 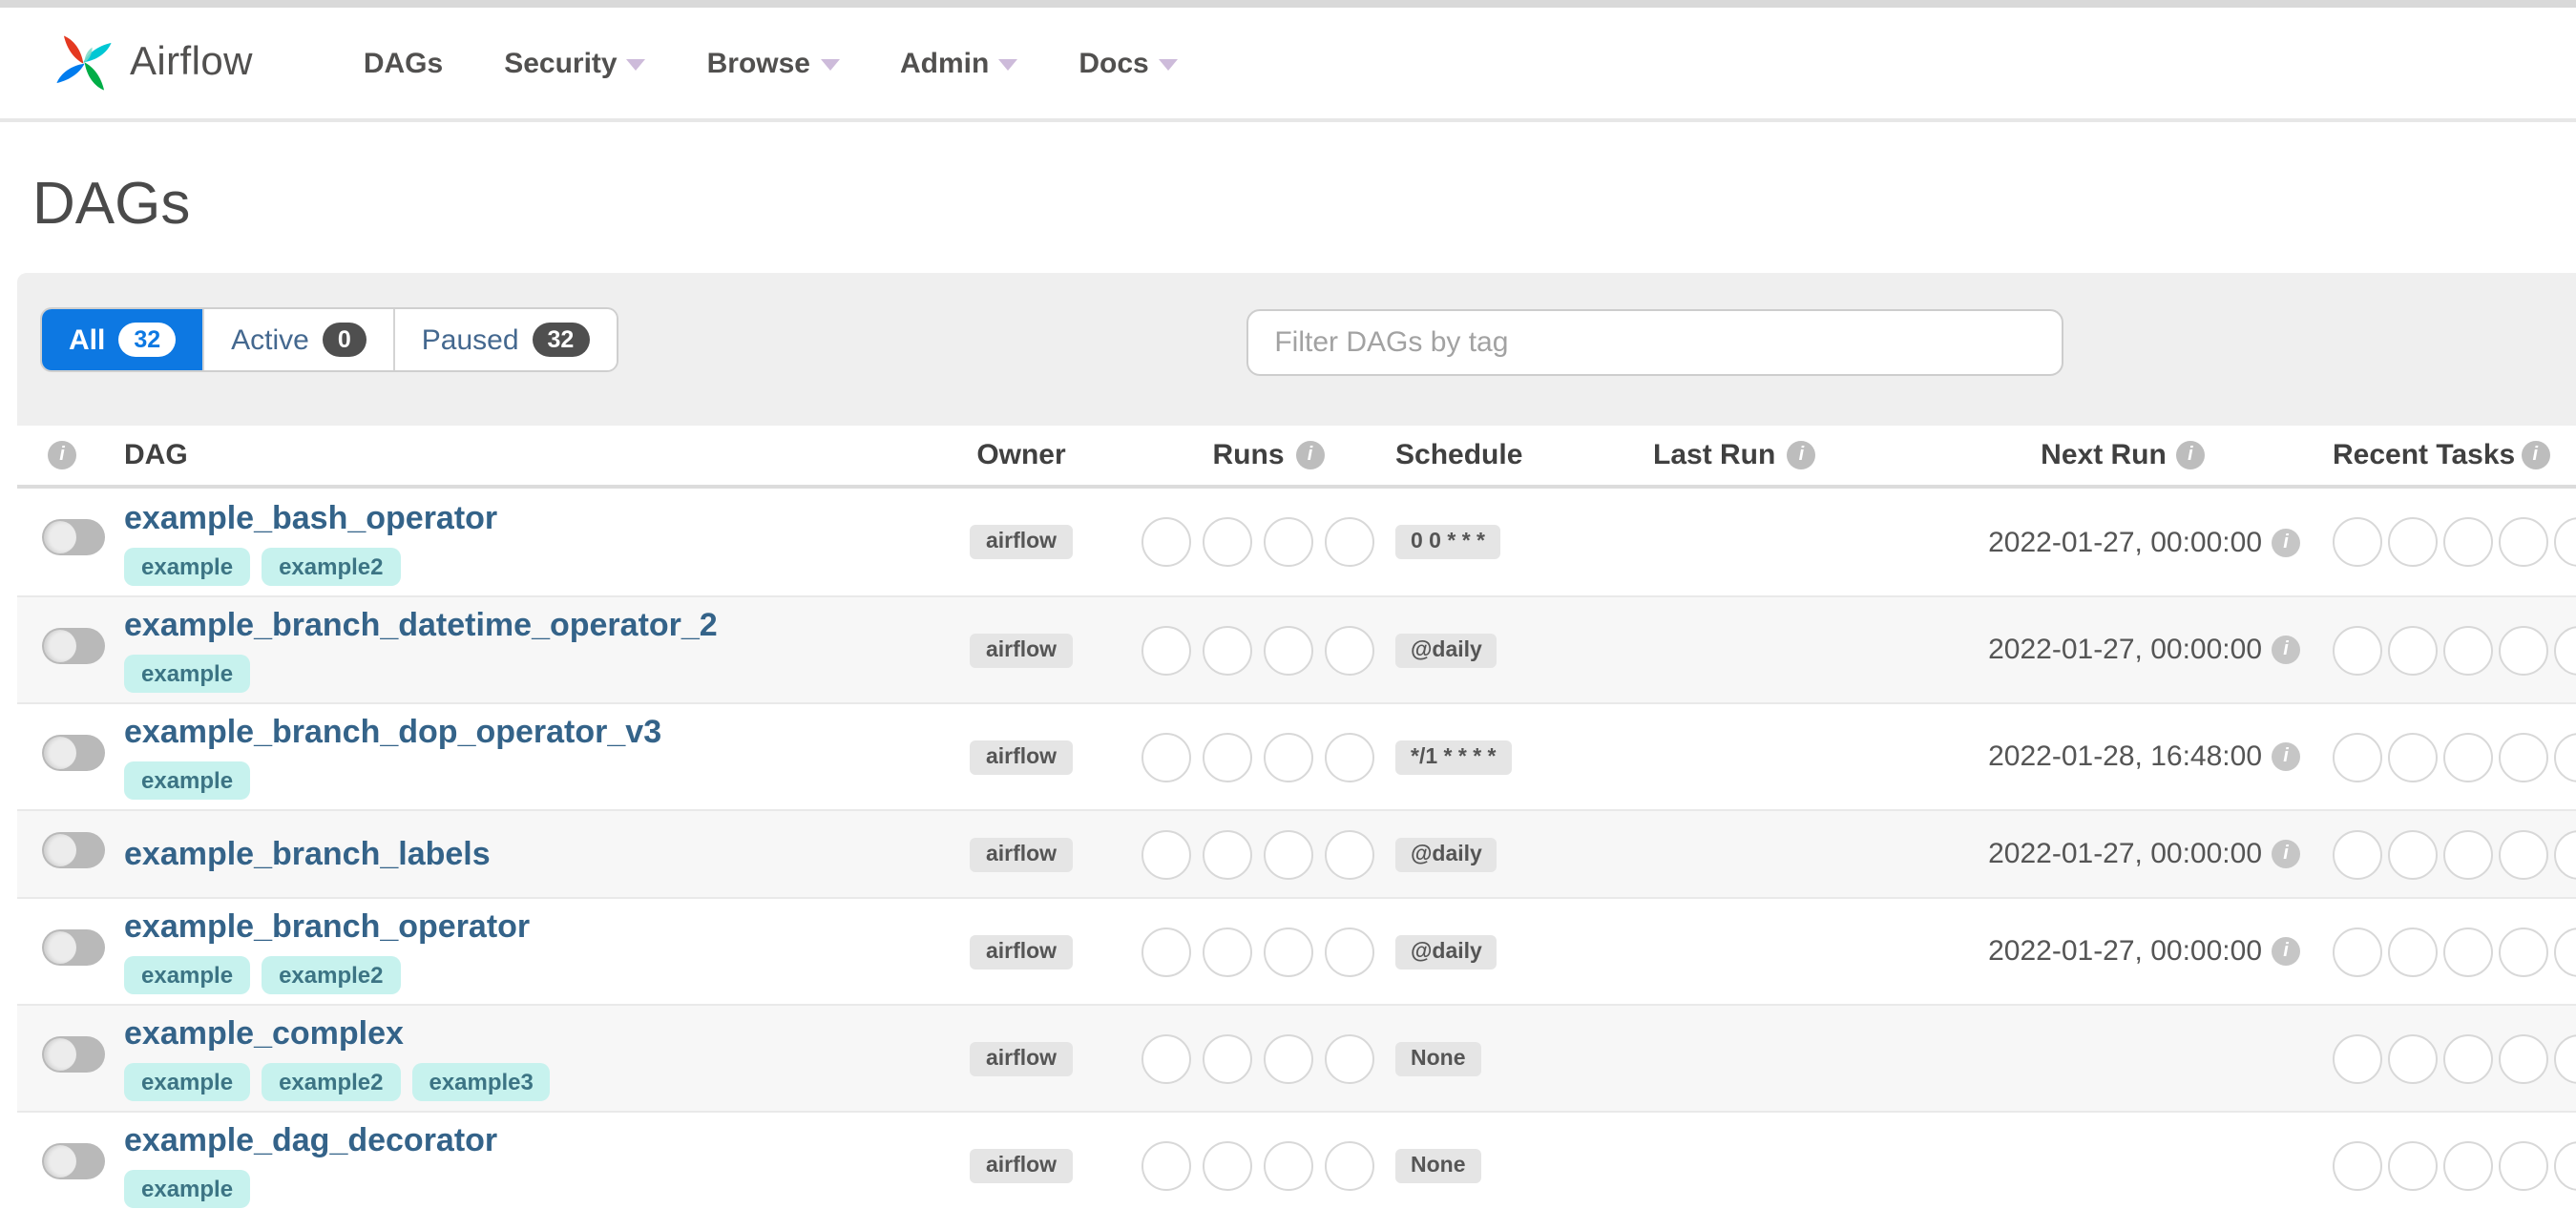 What do you see at coordinates (327, 927) in the screenshot?
I see `dag-link: example_branch_operator` at bounding box center [327, 927].